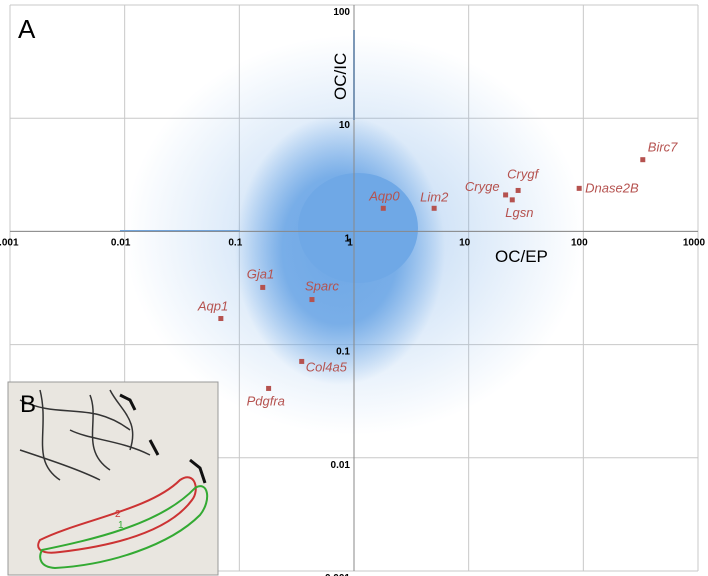 The width and height of the screenshot is (708, 576). Describe the element at coordinates (694, 242) in the screenshot. I see `x-tick-label: 1000` at that location.